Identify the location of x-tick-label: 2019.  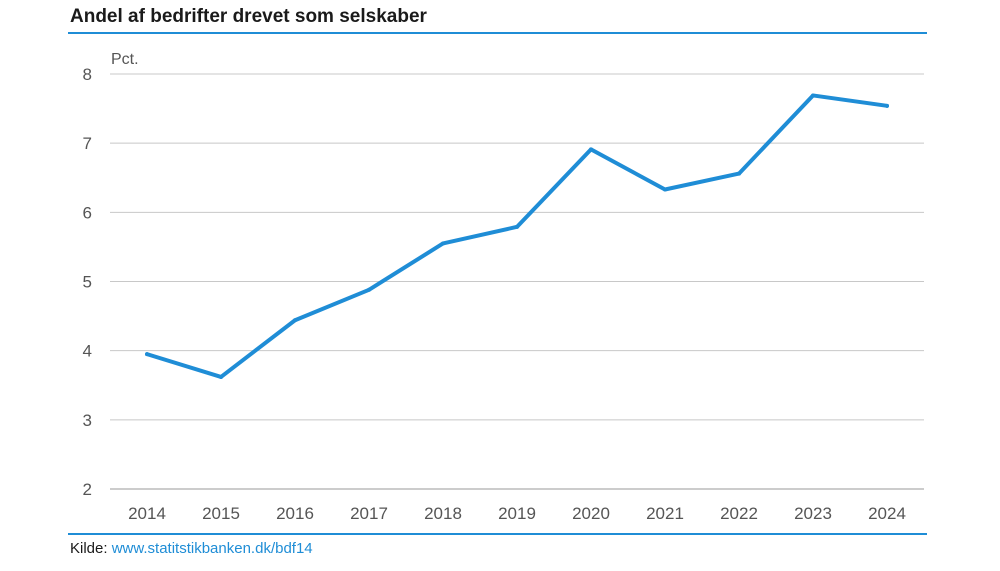
(517, 513).